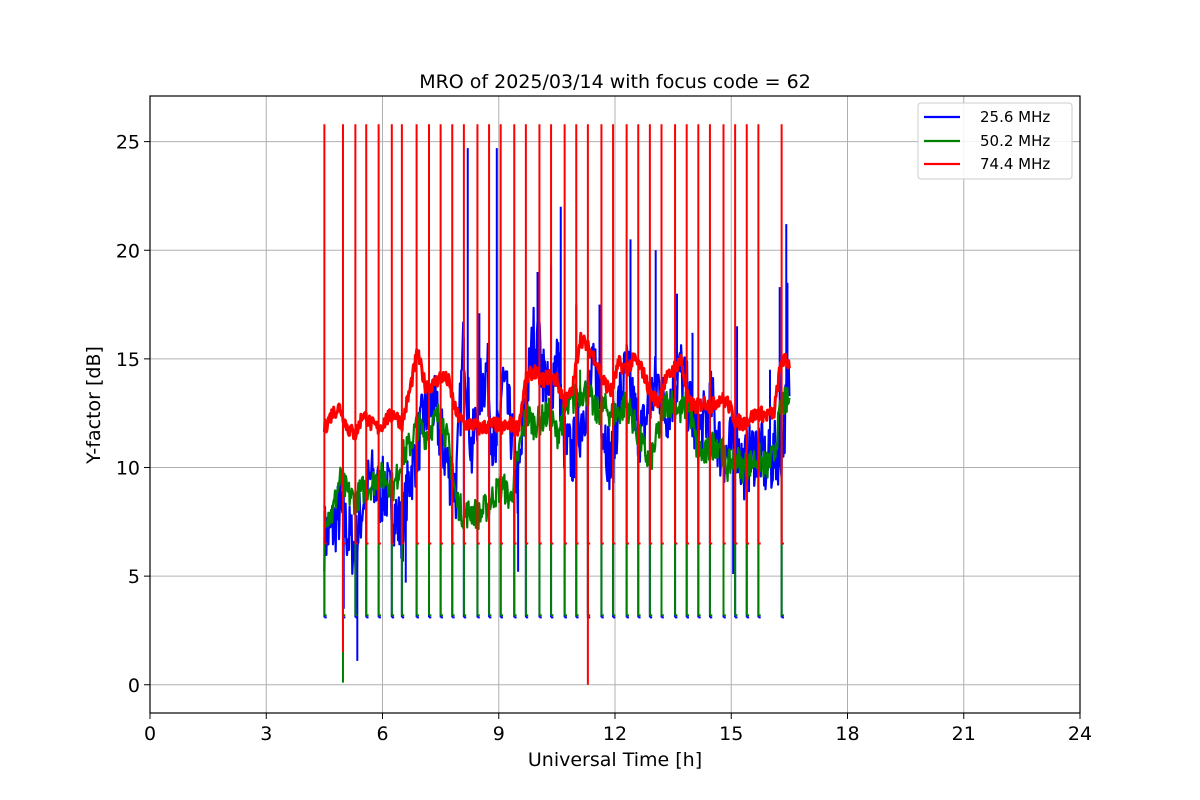 This screenshot has height=800, width=1200. Describe the element at coordinates (847, 734) in the screenshot. I see `x-tick-label: 18` at that location.